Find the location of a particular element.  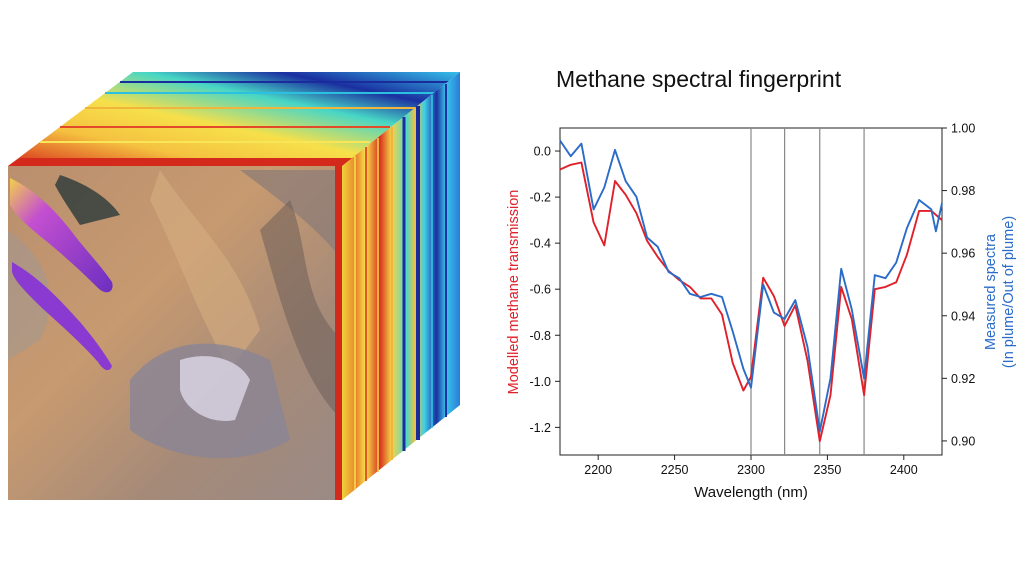

x-tick-label: 2400 is located at coordinates (904, 470).